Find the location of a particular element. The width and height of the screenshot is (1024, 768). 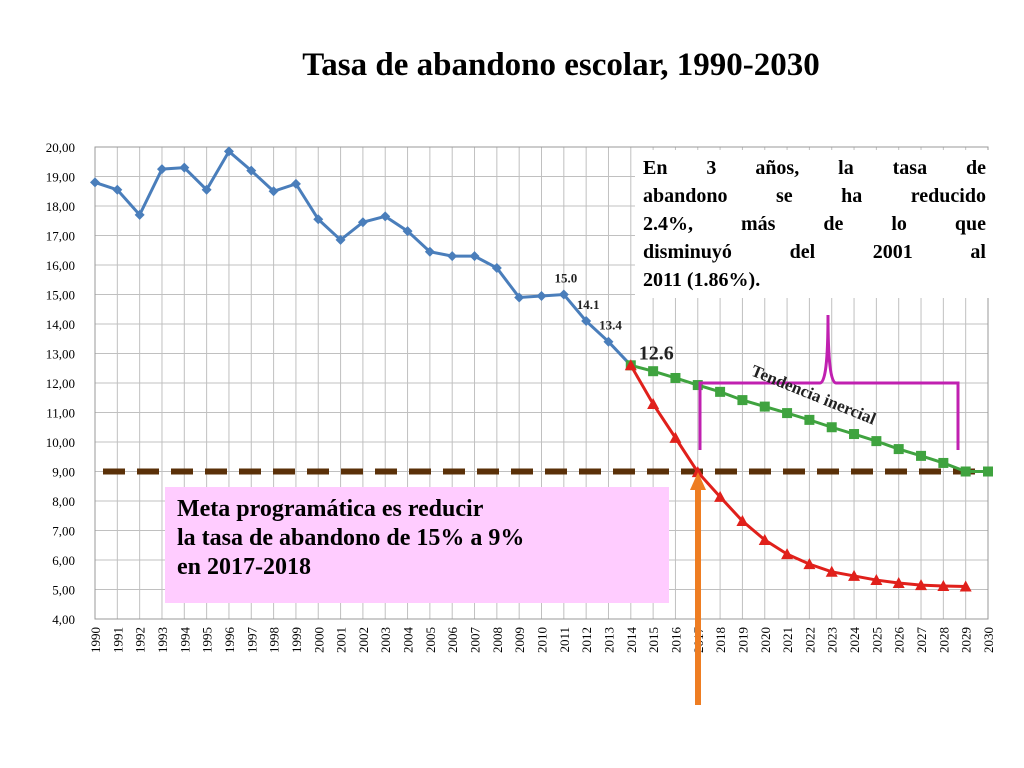

text-line: abandono se ha reducido is located at coordinates (814, 196).